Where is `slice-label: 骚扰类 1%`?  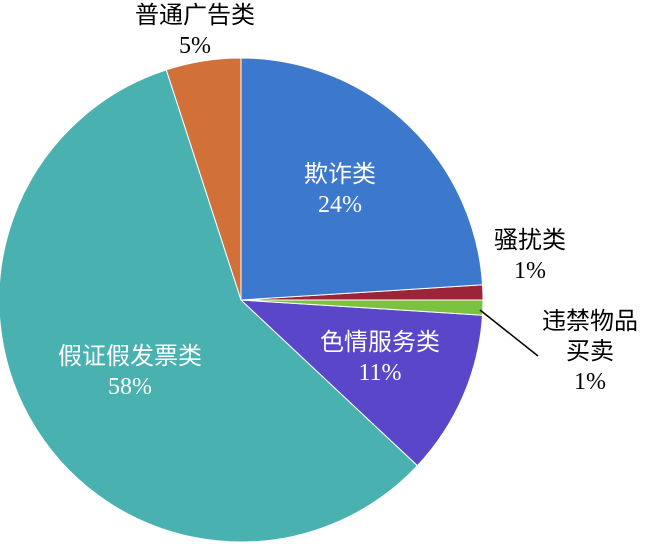
slice-label: 骚扰类 1% is located at coordinates (530, 256).